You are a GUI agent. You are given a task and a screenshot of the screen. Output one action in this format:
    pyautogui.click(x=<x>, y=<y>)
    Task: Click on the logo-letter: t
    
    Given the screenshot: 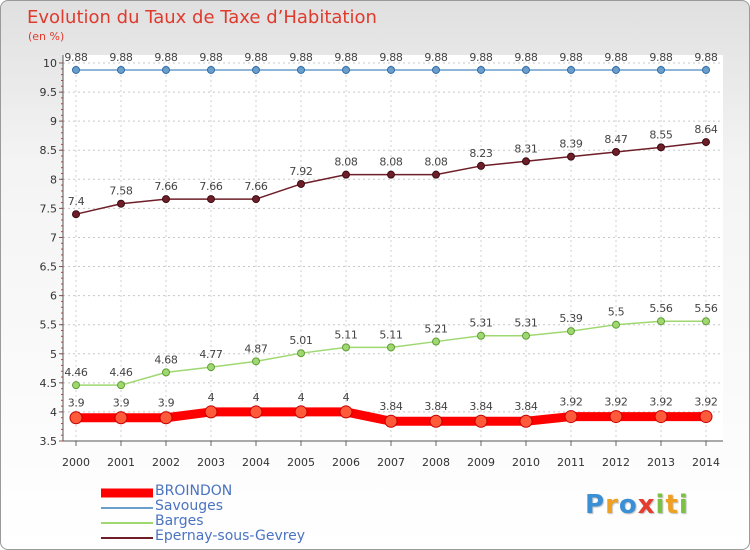 What is the action you would take?
    pyautogui.click(x=672, y=505)
    